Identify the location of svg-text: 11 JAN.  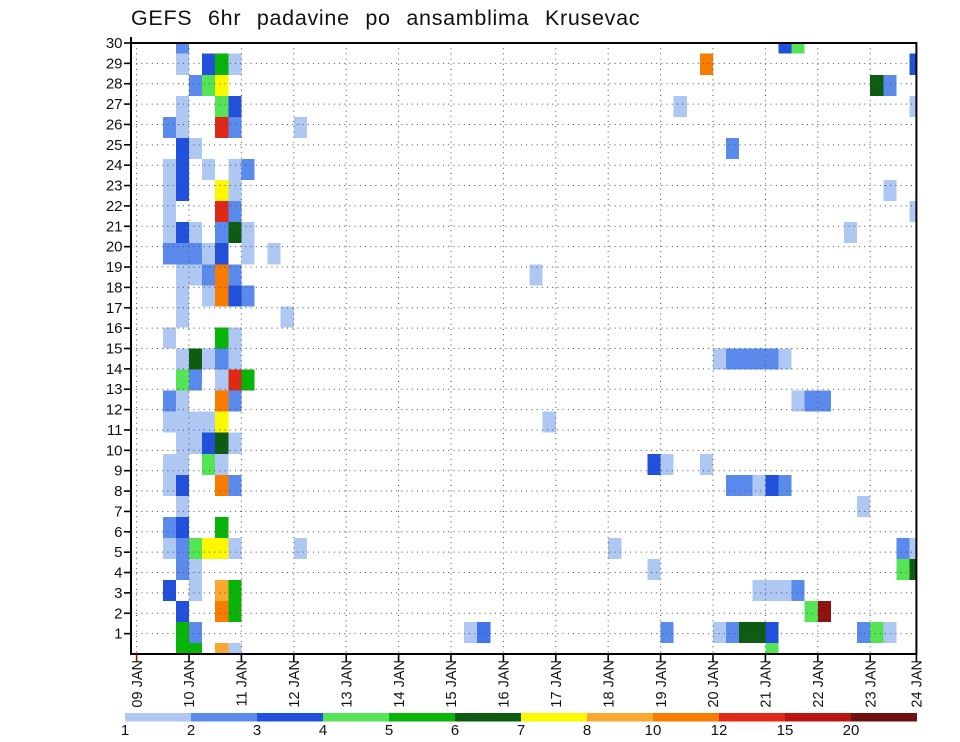
(243, 683).